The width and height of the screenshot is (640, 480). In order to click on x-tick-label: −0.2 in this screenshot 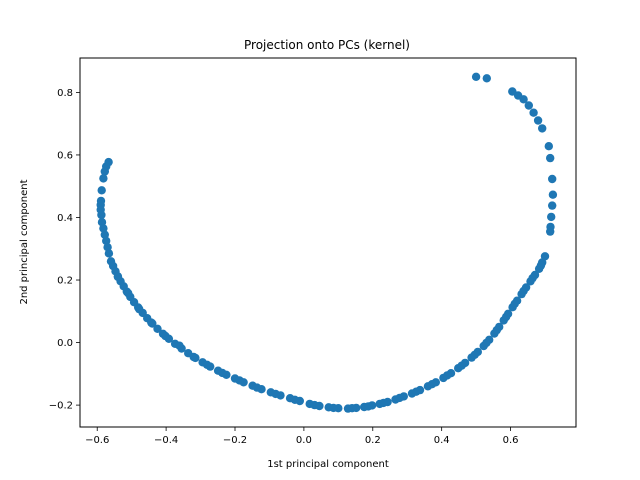, I will do `click(235, 440)`.